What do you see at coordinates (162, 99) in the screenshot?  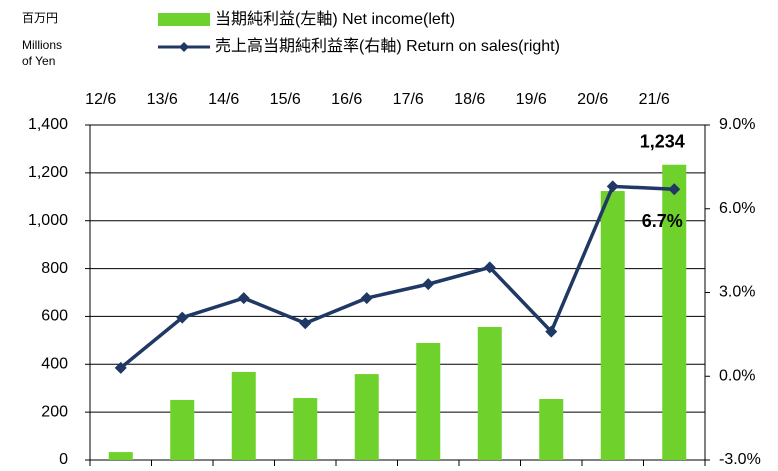 I see `x-tick-label: 13/6` at bounding box center [162, 99].